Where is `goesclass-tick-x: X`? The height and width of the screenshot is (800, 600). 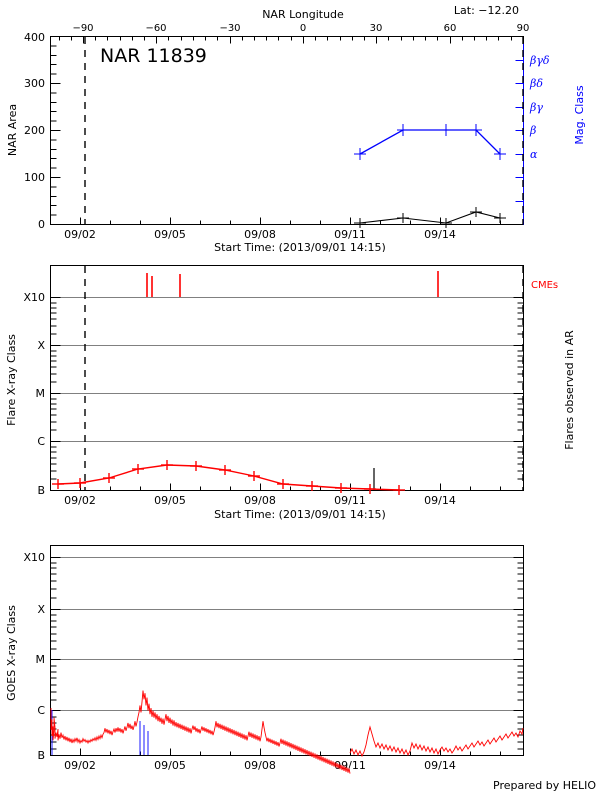 goesclass-tick-x: X is located at coordinates (41, 609).